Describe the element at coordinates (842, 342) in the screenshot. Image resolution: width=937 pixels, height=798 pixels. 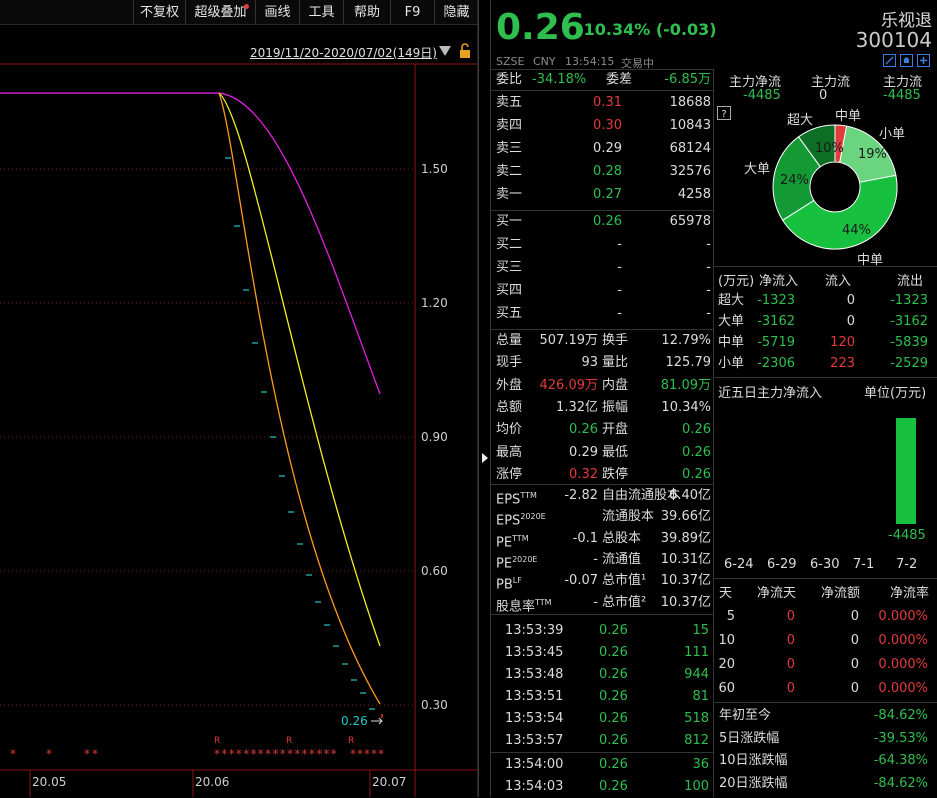
I see `flow-in-value: 120` at that location.